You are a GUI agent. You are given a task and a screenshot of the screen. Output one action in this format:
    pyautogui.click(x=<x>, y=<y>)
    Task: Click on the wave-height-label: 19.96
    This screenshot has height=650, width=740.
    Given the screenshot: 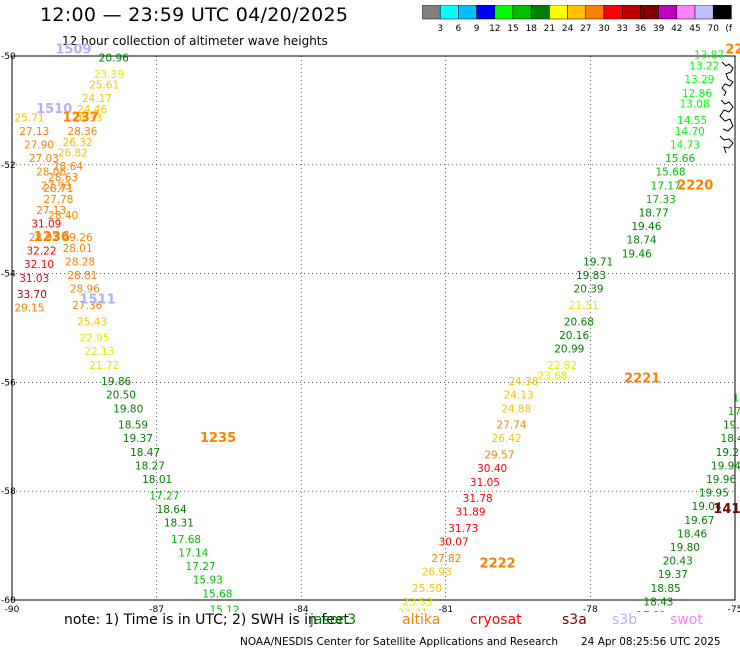 What is the action you would take?
    pyautogui.click(x=721, y=480)
    